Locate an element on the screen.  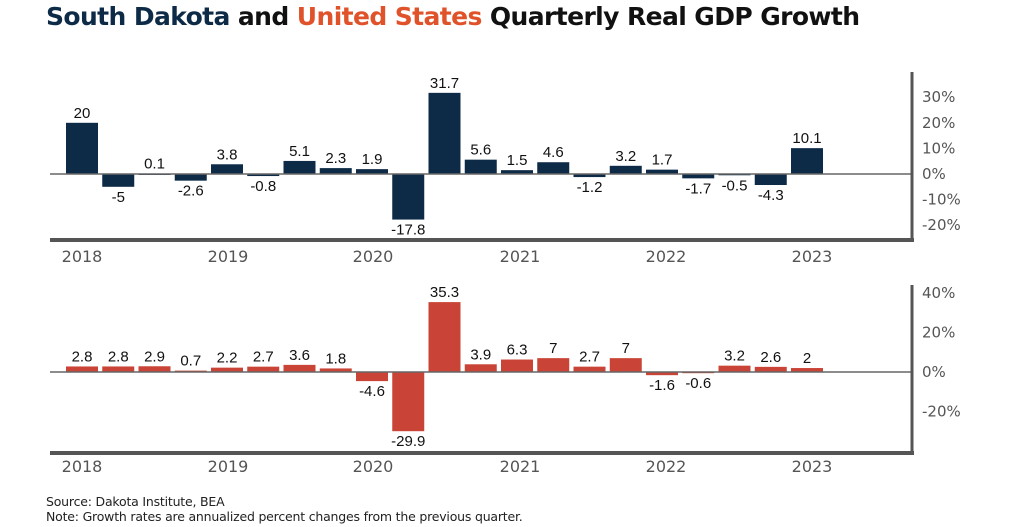
data-label-2020Q4: 3.9 is located at coordinates (480, 354).